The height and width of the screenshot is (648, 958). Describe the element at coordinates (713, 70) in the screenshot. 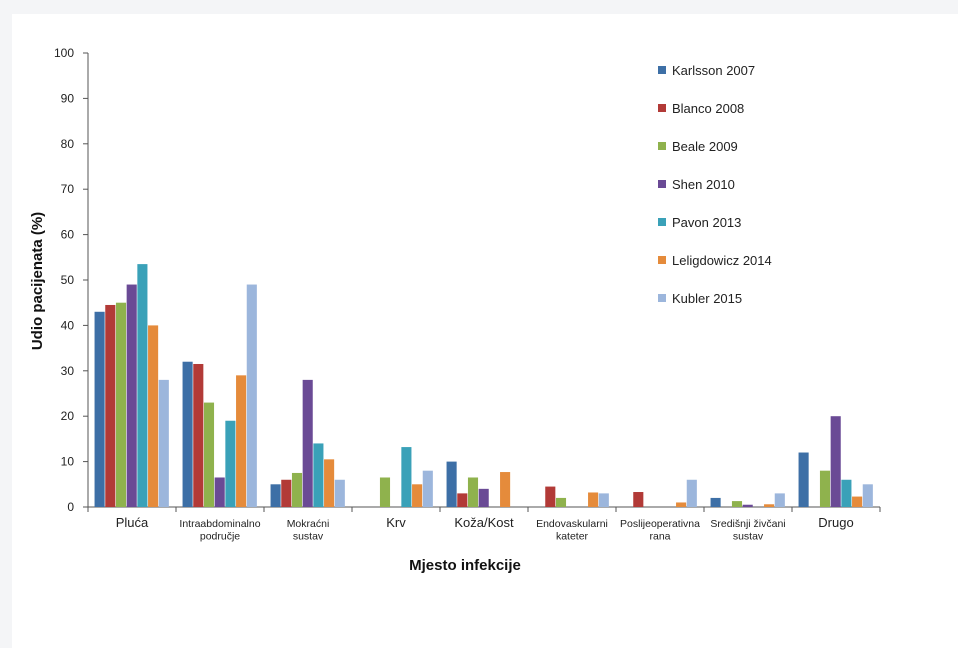

I see `legend-label: Karlsson 2007` at that location.